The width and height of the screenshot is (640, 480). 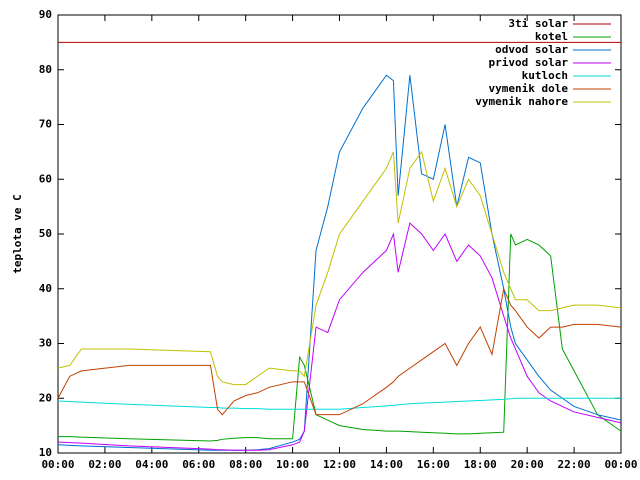 I want to click on x-tick-label: 06:00, so click(x=198, y=464).